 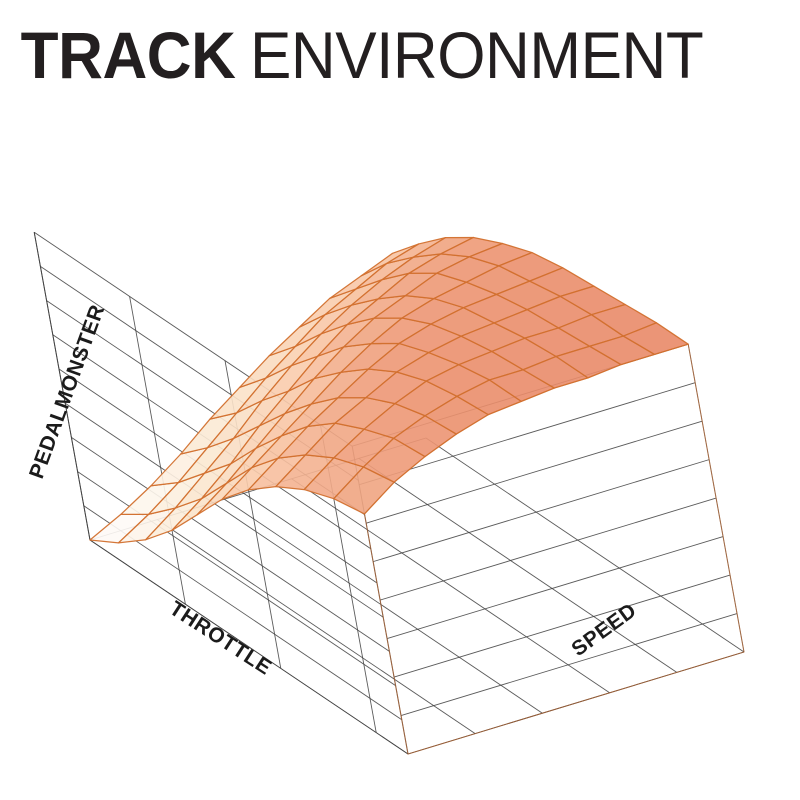 What do you see at coordinates (477, 55) in the screenshot?
I see `title-rest: ENVIRONMENT` at bounding box center [477, 55].